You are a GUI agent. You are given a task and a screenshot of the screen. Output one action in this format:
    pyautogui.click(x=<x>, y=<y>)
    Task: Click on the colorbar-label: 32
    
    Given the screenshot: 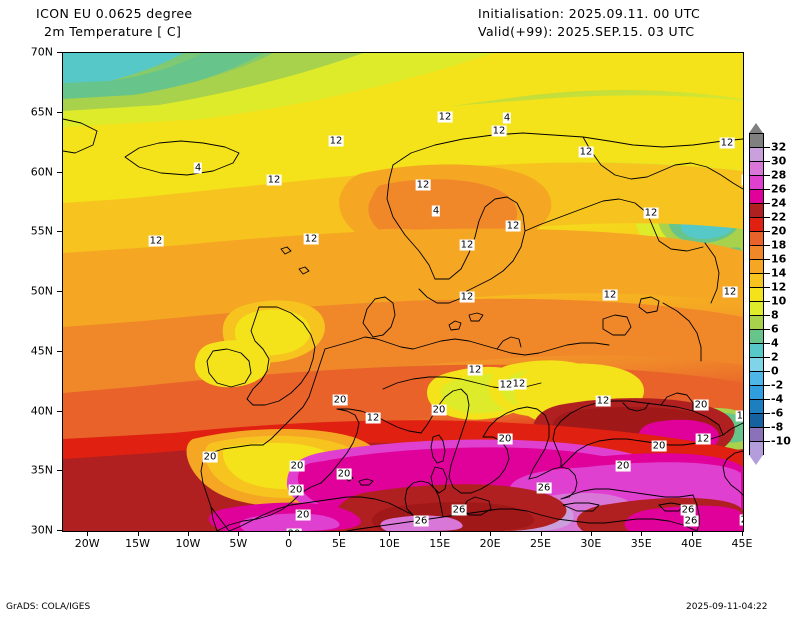 What is the action you would take?
    pyautogui.click(x=779, y=147)
    